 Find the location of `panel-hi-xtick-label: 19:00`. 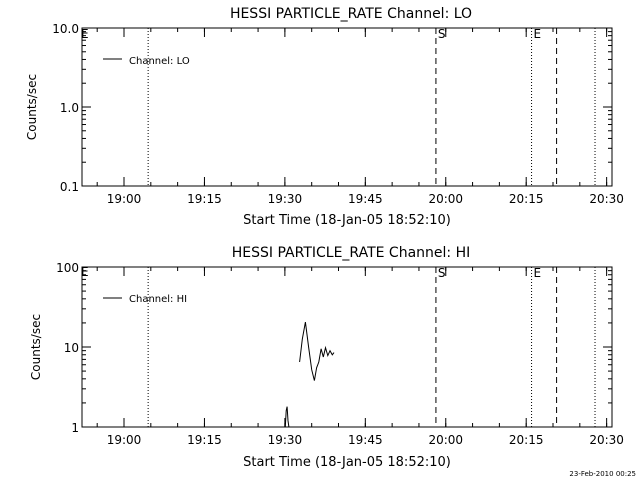

panel-hi-xtick-label: 19:00 is located at coordinates (124, 440).